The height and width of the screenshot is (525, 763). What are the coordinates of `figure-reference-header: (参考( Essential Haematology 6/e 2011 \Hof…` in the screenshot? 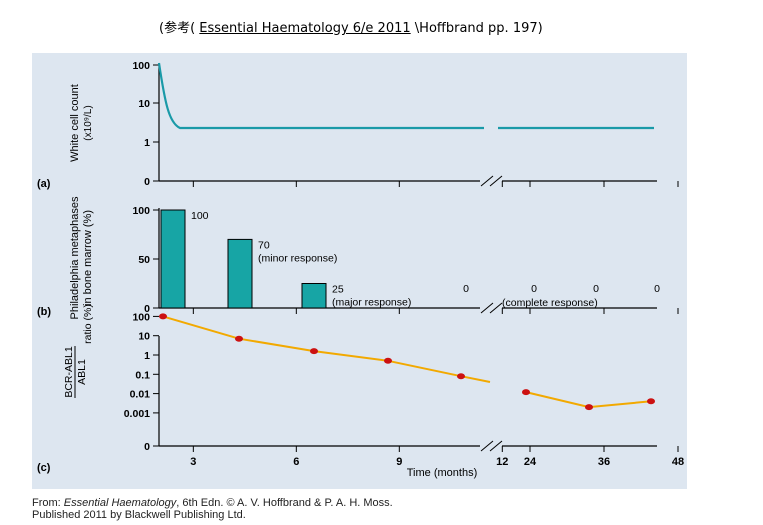 It's located at (351, 26).